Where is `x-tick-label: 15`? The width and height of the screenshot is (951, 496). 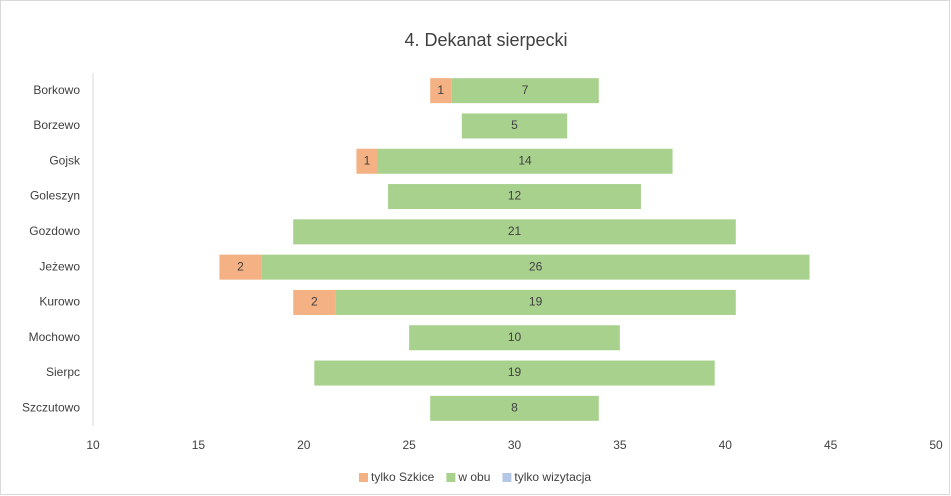 x-tick-label: 15 is located at coordinates (199, 445).